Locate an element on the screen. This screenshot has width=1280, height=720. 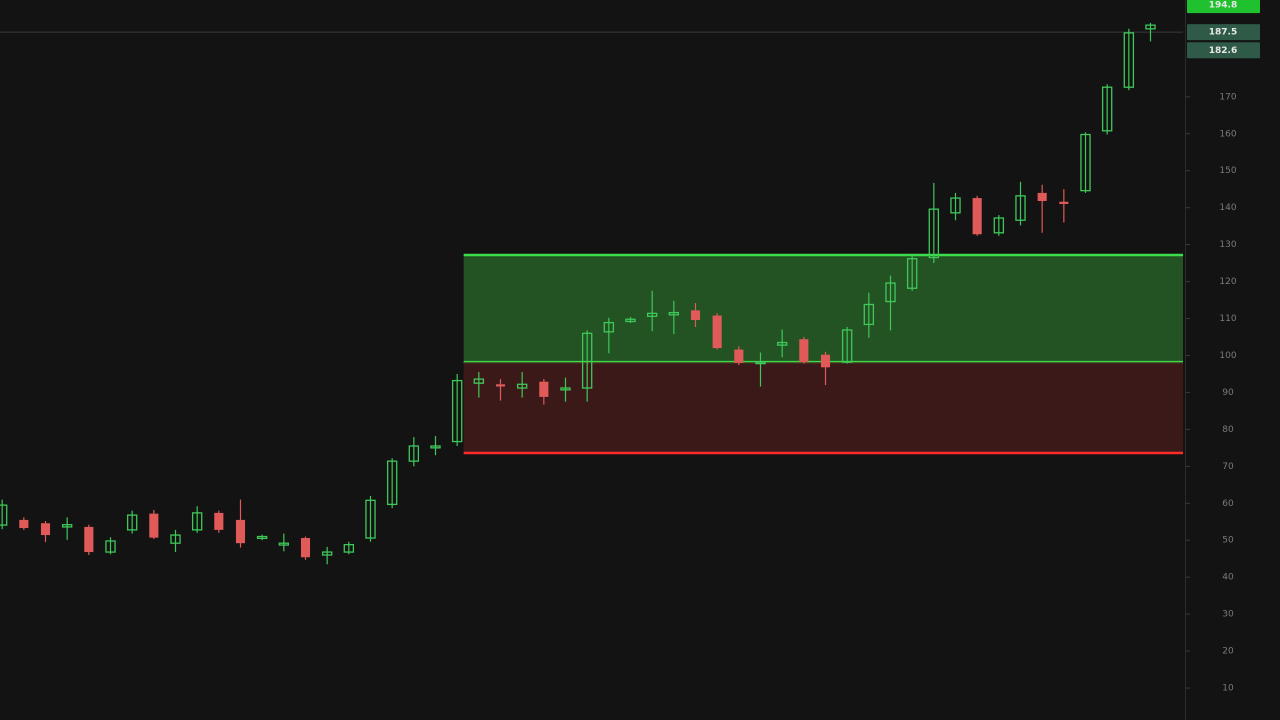
y-tick-label: 60 is located at coordinates (1228, 504).